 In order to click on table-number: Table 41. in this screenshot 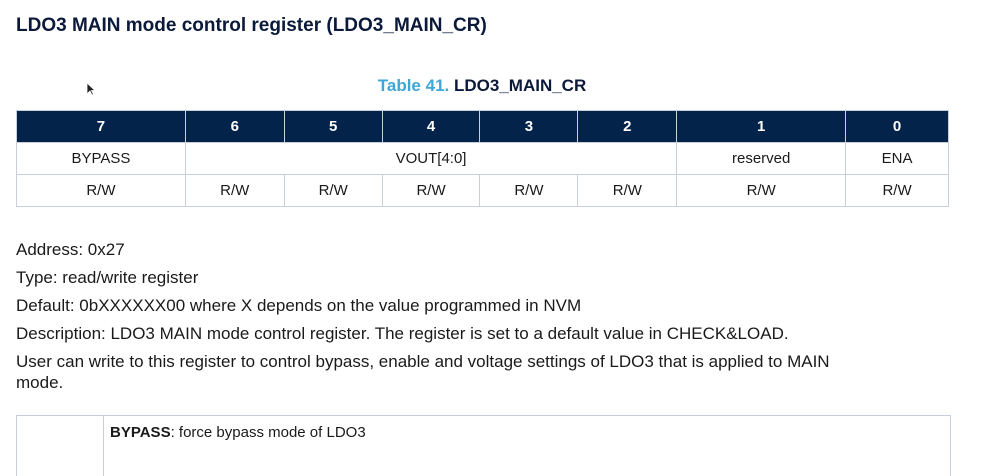, I will do `click(413, 85)`.